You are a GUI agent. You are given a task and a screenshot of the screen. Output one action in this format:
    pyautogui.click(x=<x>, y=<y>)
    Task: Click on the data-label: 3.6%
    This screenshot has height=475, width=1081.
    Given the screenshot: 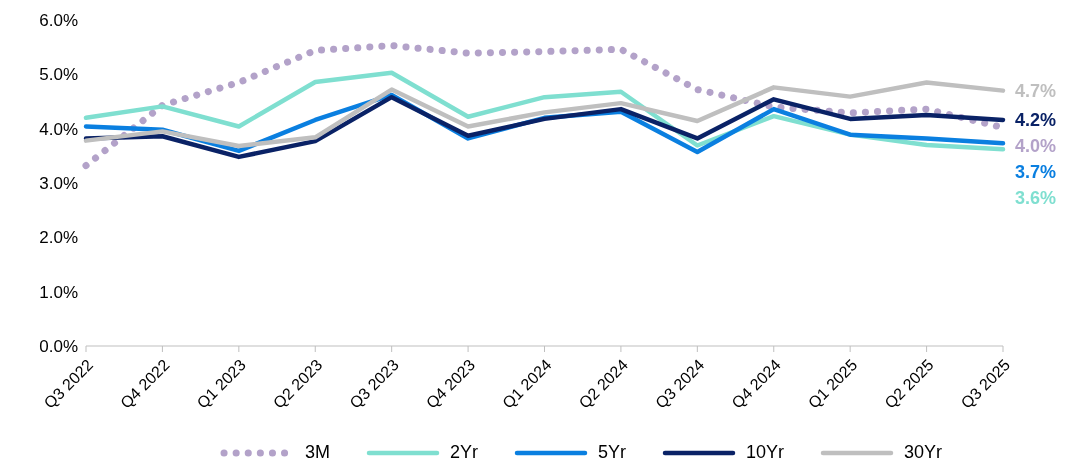 What is the action you would take?
    pyautogui.click(x=1036, y=197)
    